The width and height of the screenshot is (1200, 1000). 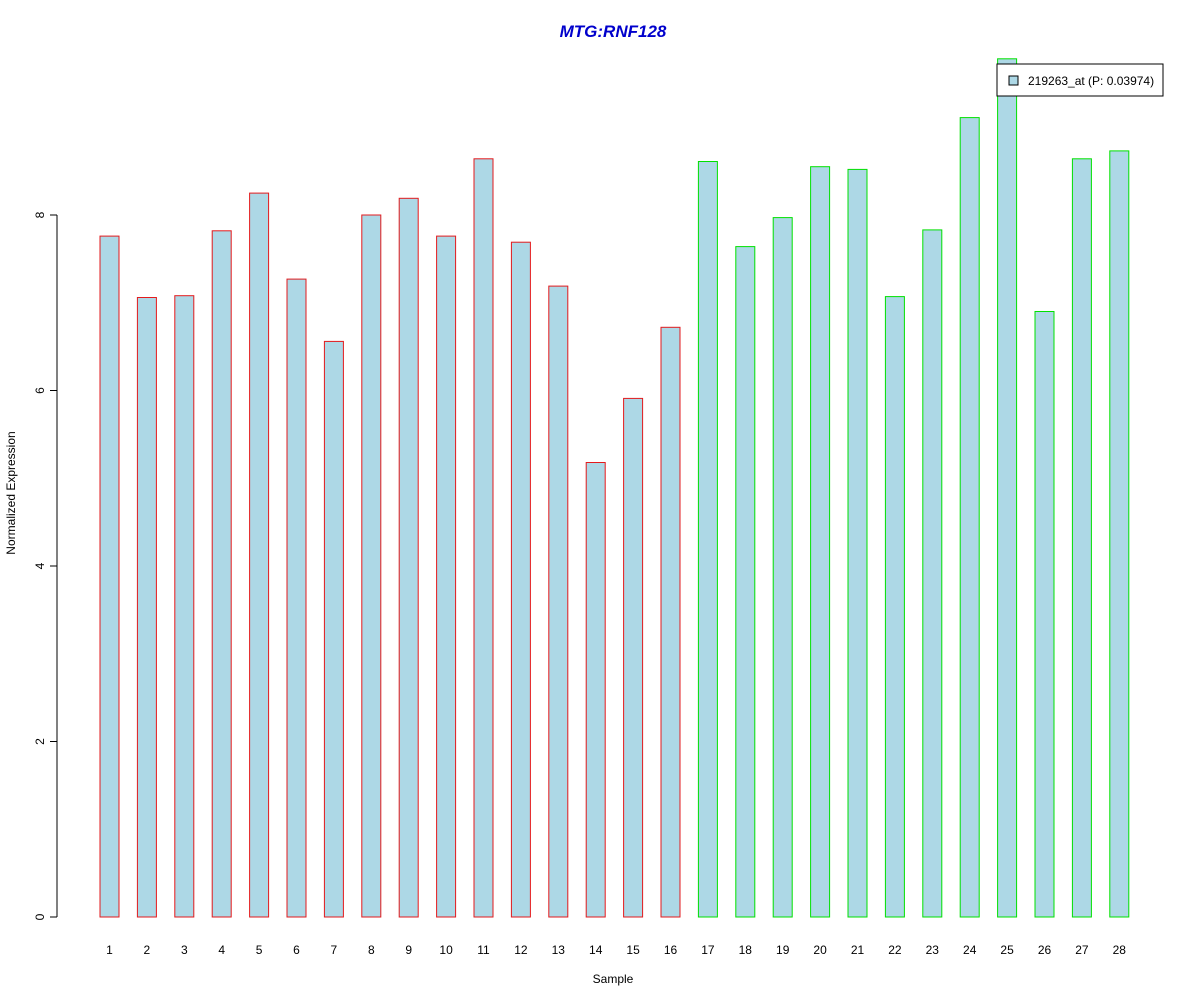 What do you see at coordinates (40, 741) in the screenshot?
I see `y-tick-label: 2` at bounding box center [40, 741].